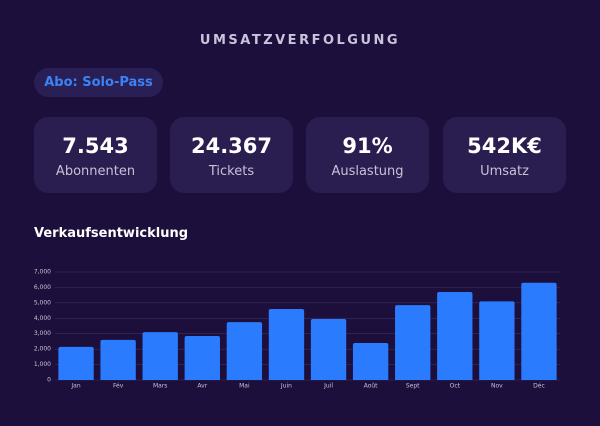 The width and height of the screenshot is (600, 426). I want to click on x-tick-label: Fév, so click(118, 386).